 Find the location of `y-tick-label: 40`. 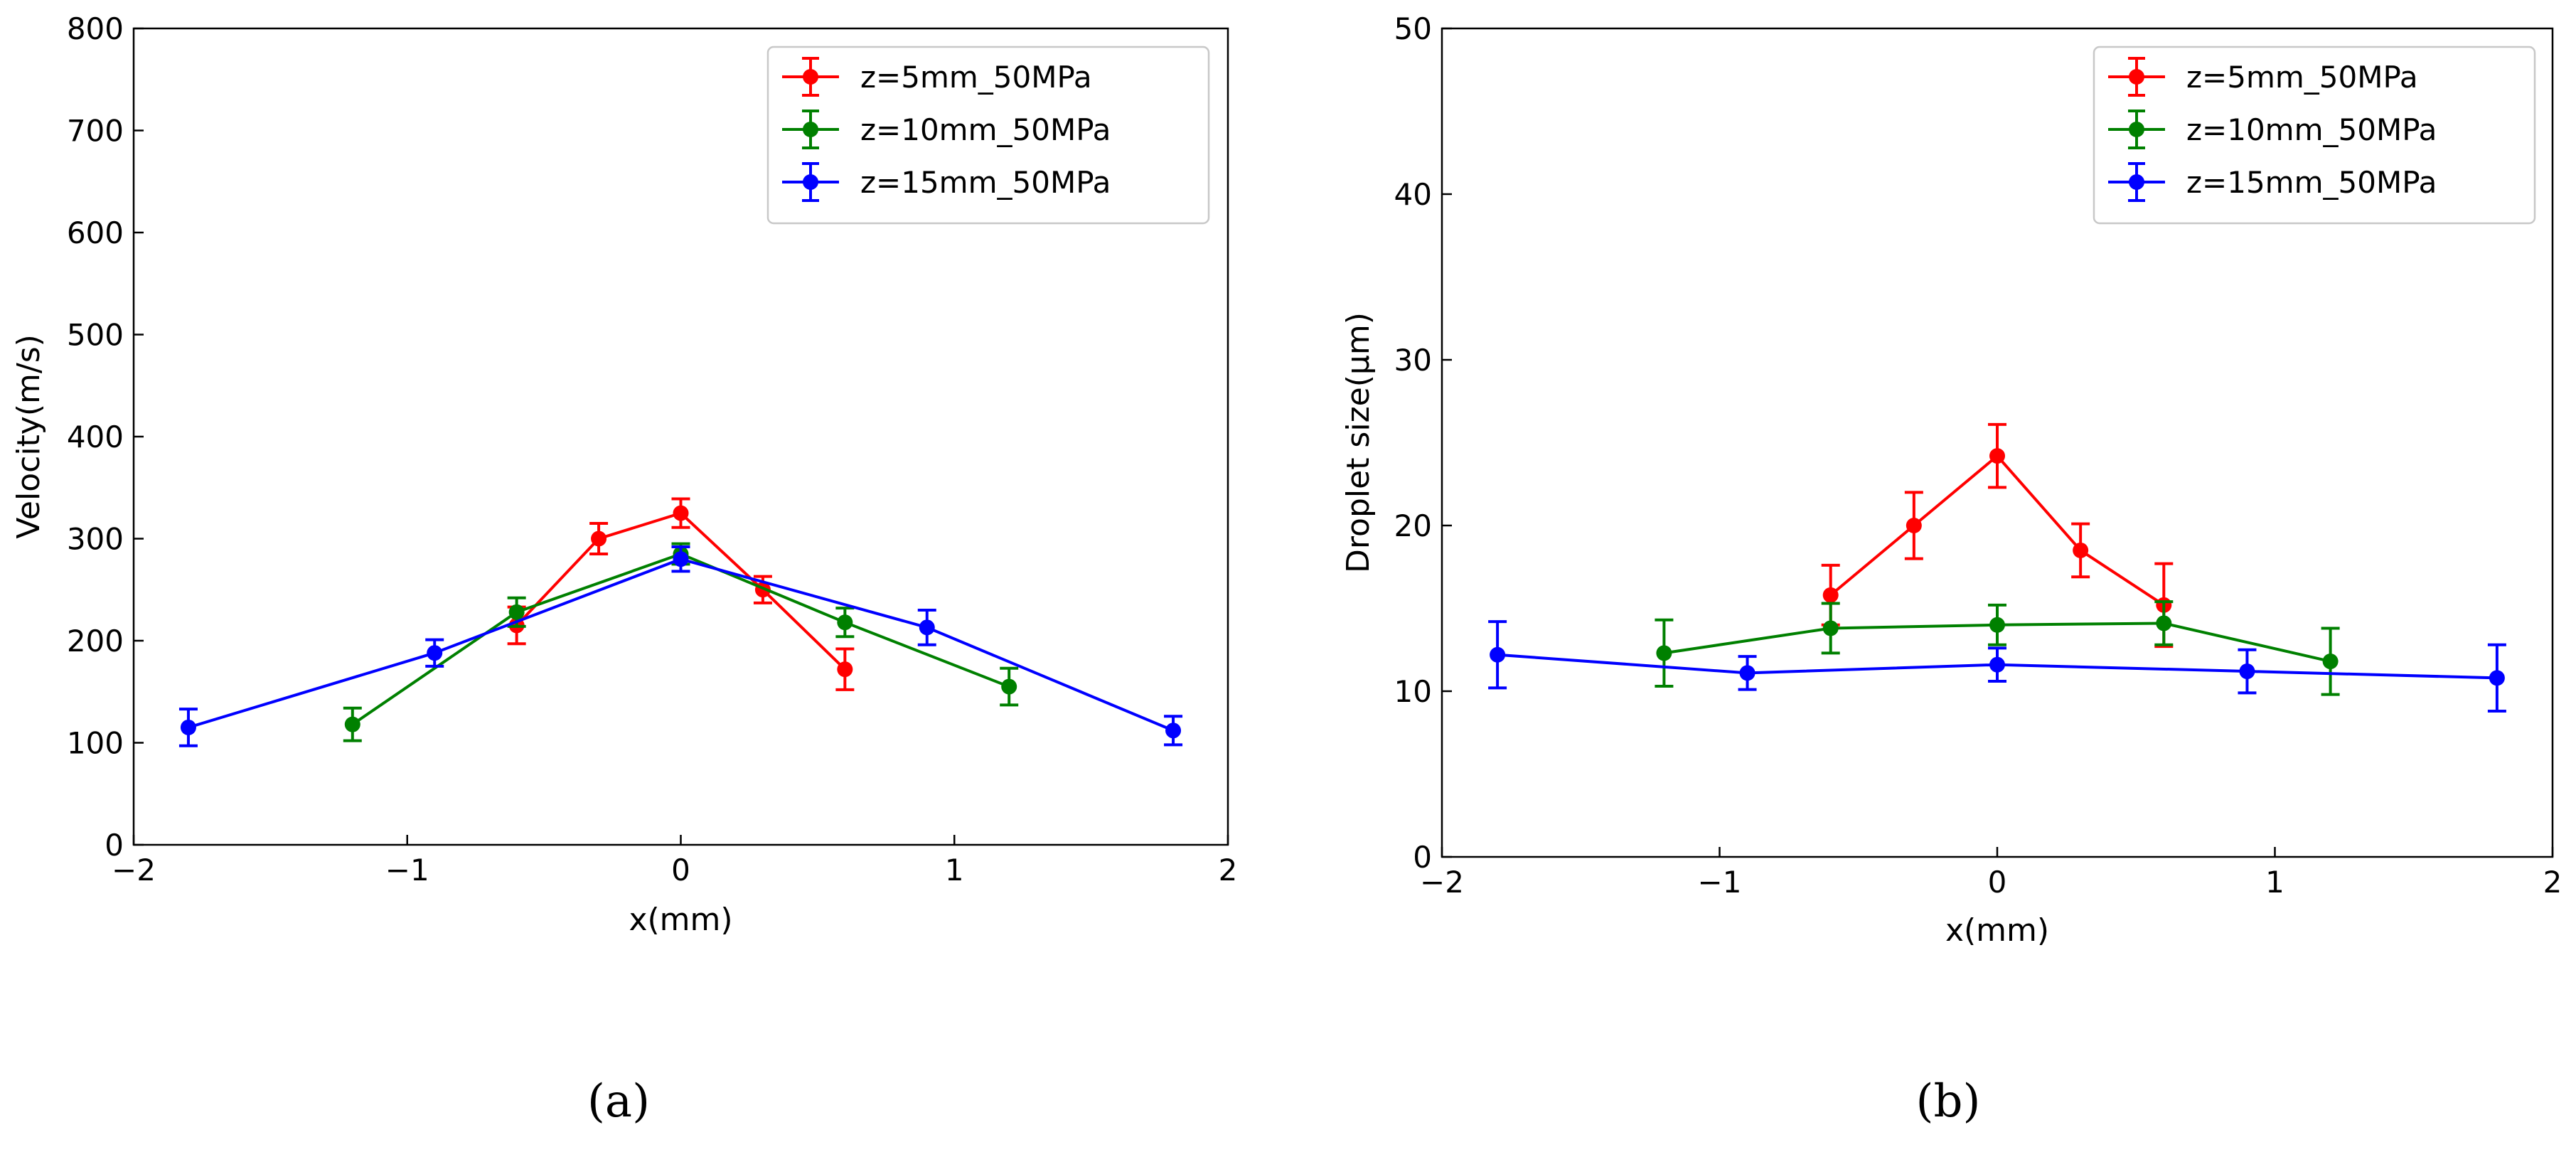

y-tick-label: 40 is located at coordinates (1413, 194).